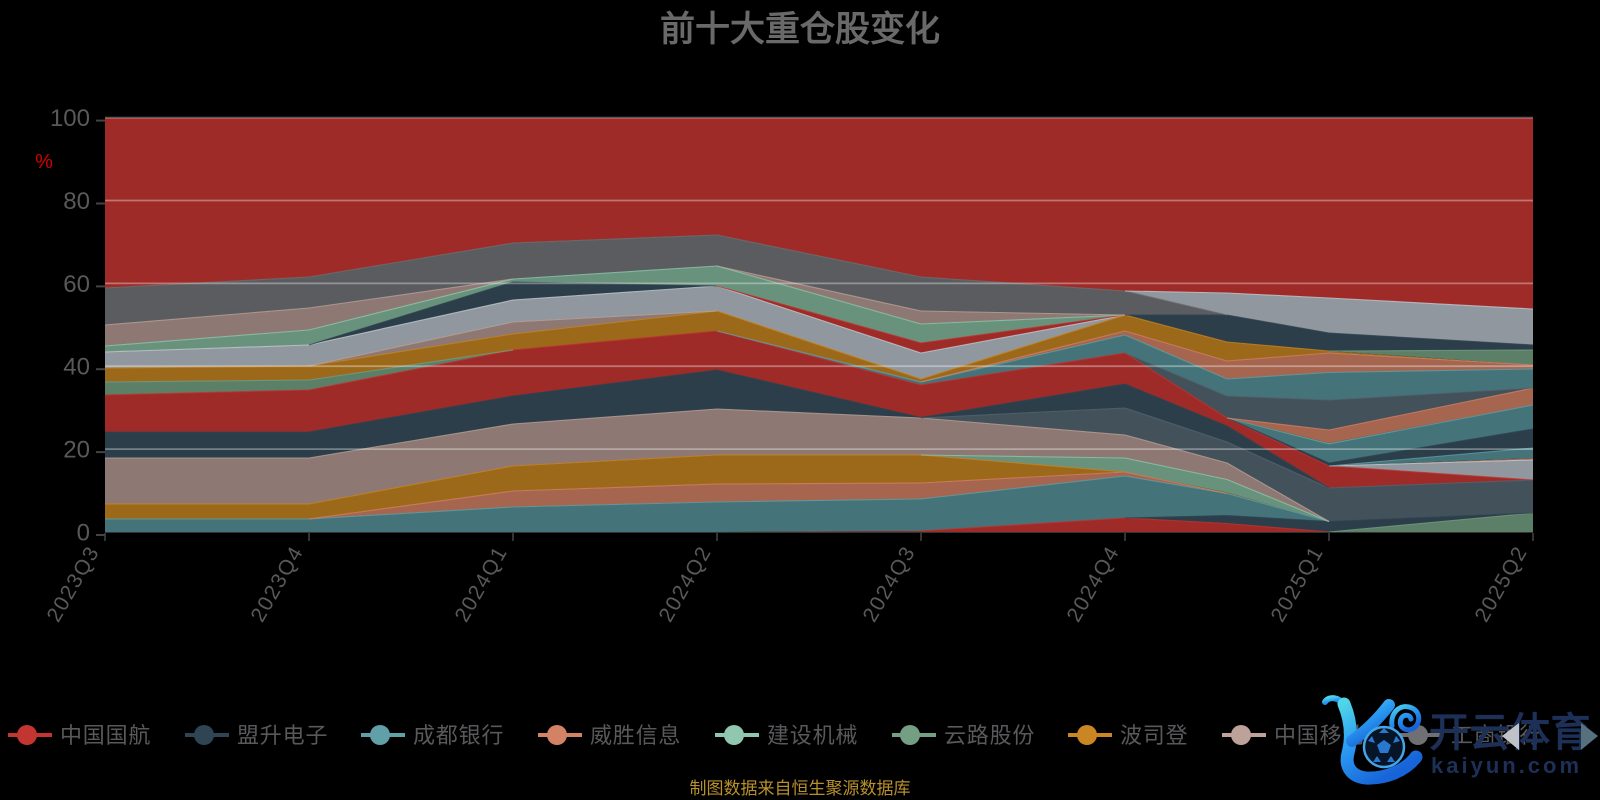  I want to click on svg-text: kaiyun.com, so click(1506, 765).